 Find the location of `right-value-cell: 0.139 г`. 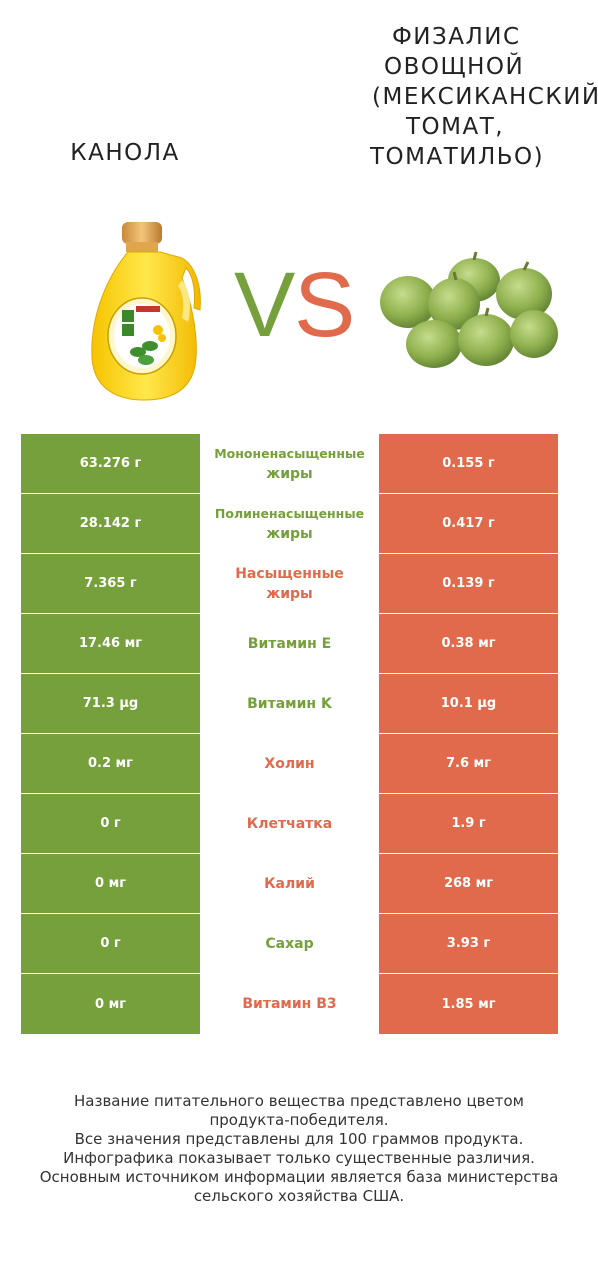

right-value-cell: 0.139 г is located at coordinates (468, 583).